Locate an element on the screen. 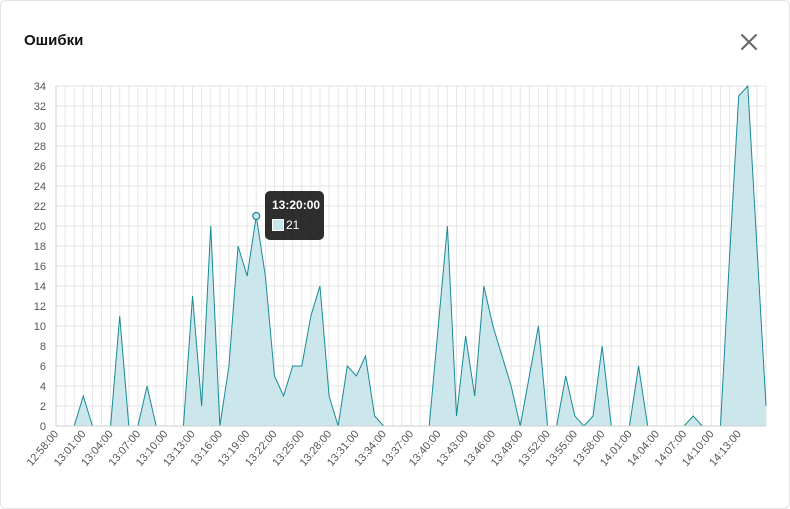  close-icon is located at coordinates (749, 42).